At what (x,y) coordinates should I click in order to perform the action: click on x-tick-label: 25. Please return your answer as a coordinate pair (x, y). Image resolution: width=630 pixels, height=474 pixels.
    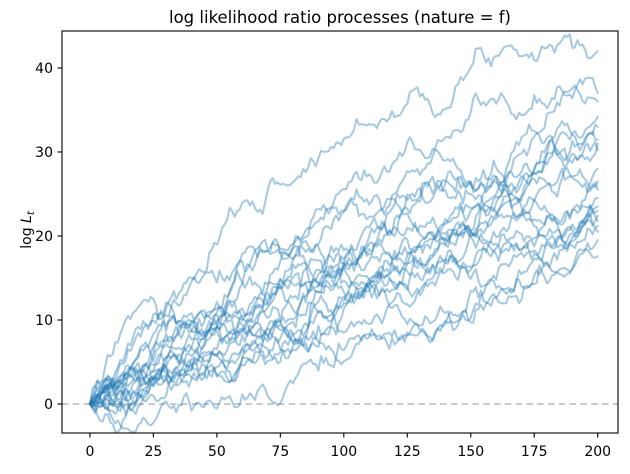
    Looking at the image, I should click on (153, 452).